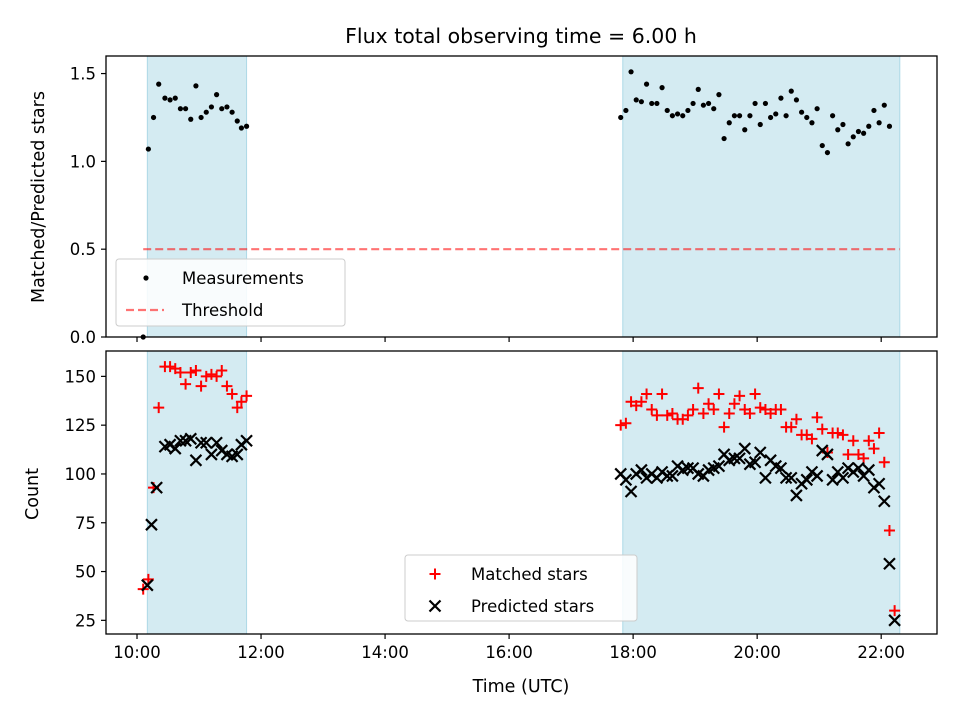  What do you see at coordinates (509, 652) in the screenshot?
I see `x-tick-label: 16:00` at bounding box center [509, 652].